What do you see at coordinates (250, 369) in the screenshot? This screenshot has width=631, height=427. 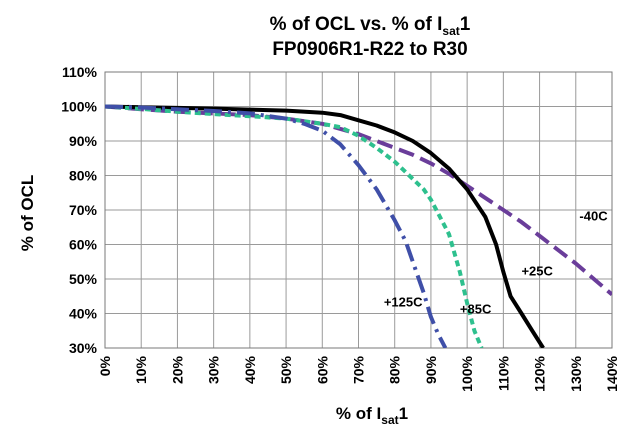 I see `x-tick-label: 40%` at bounding box center [250, 369].